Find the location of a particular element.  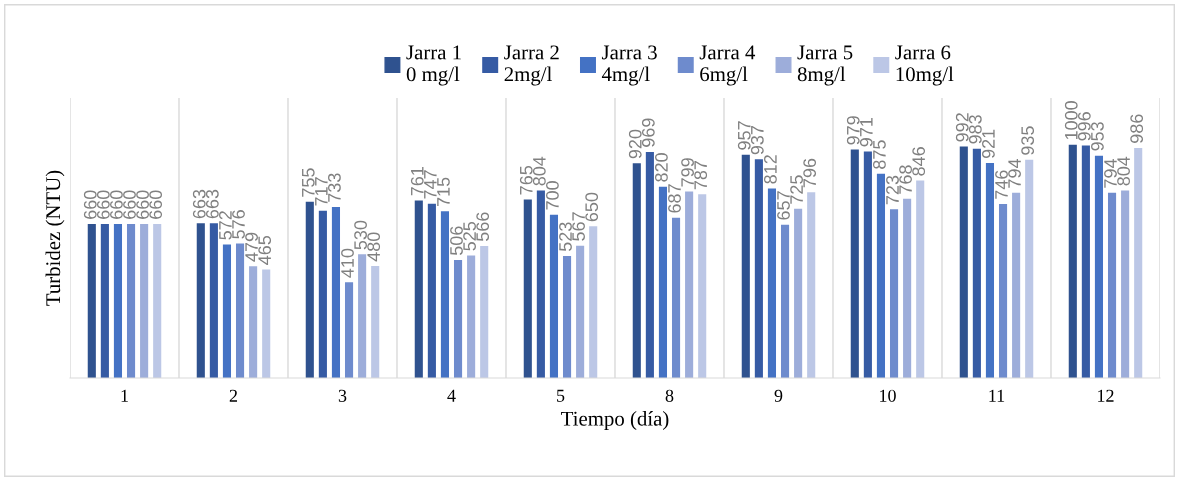

data-label: 787 is located at coordinates (701, 175).